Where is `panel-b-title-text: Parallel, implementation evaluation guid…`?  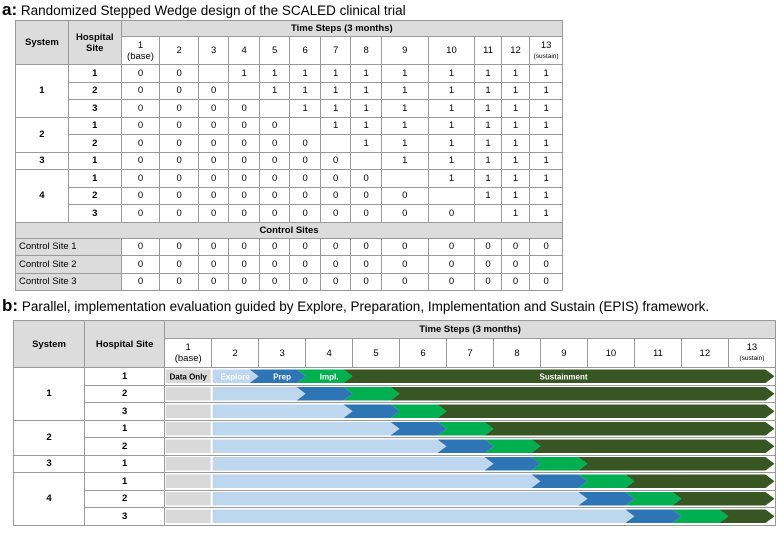
panel-b-title-text: Parallel, implementation evaluation guid… is located at coordinates (365, 306).